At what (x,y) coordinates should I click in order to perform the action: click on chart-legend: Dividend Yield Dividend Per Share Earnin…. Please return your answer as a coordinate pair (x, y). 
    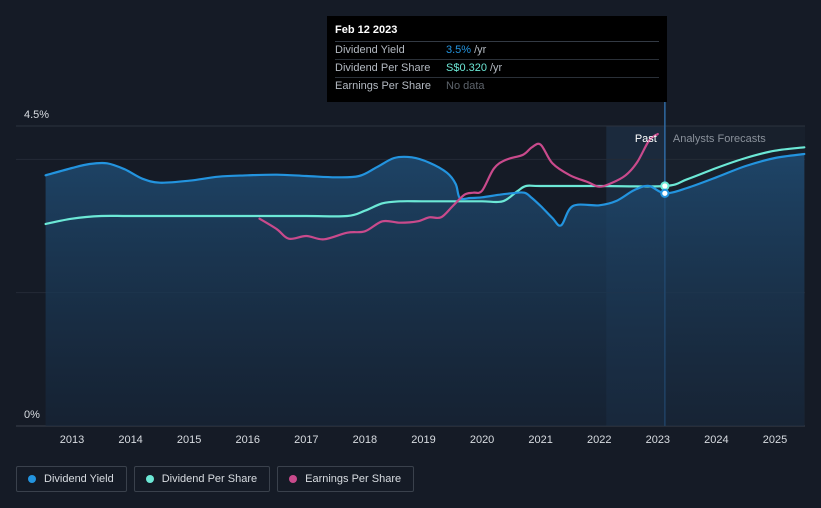
    Looking at the image, I should click on (215, 479).